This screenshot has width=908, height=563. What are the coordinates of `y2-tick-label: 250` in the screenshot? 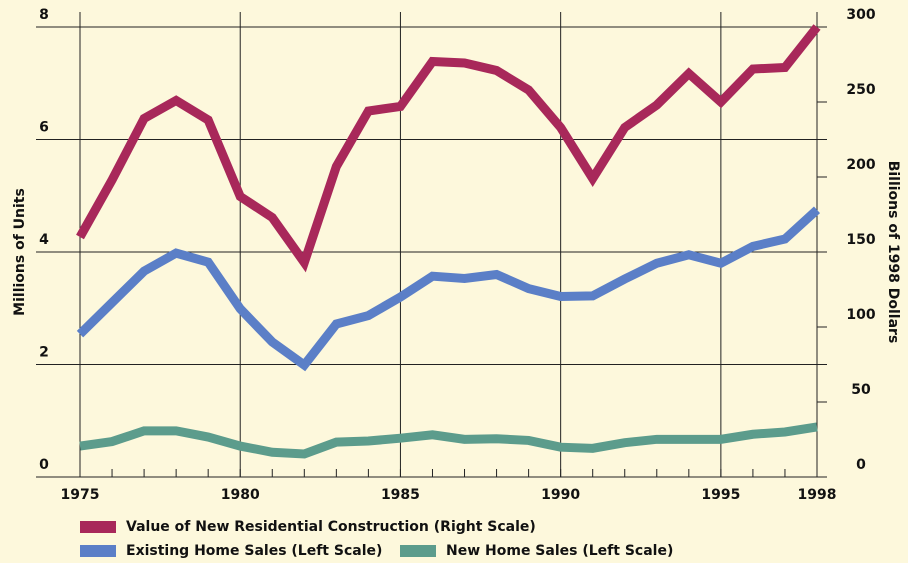 It's located at (860, 90).